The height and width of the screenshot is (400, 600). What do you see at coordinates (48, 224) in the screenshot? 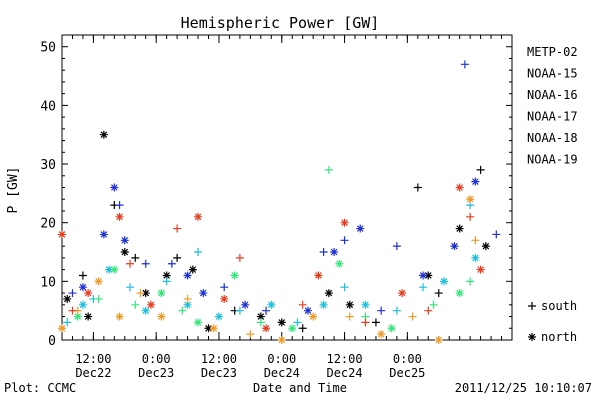
I see `y-tick-label: 20` at bounding box center [48, 224].